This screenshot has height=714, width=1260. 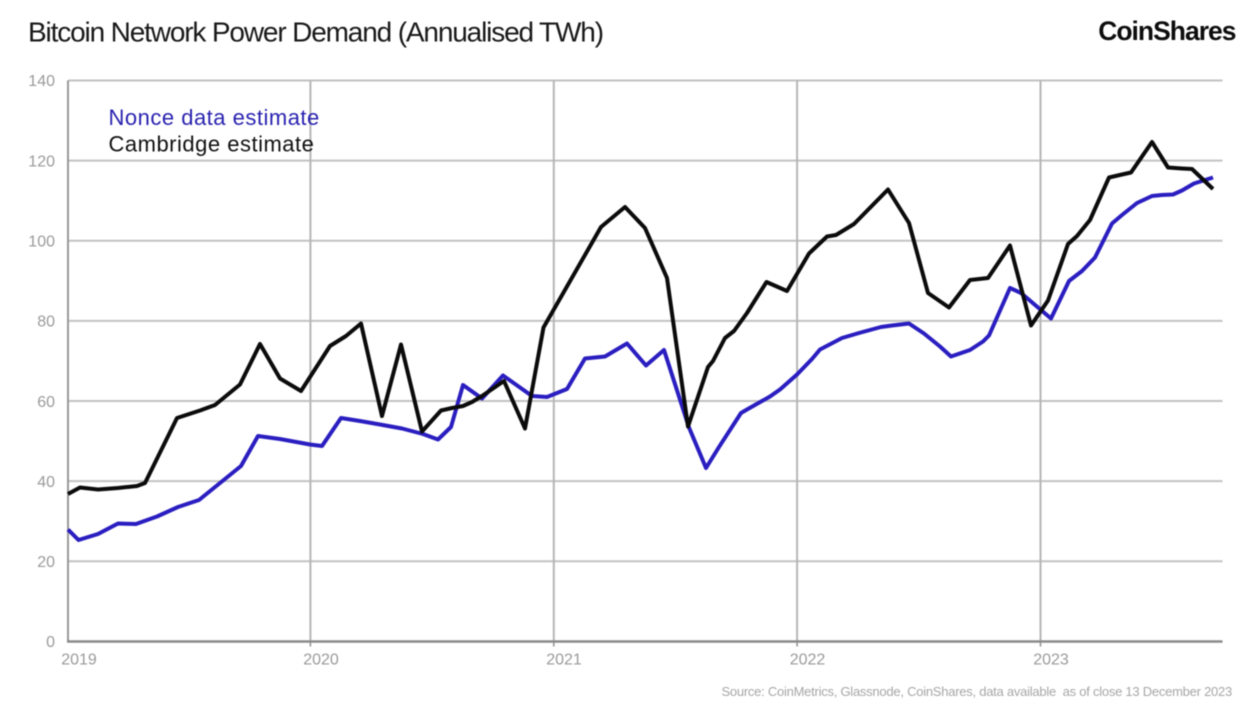 What do you see at coordinates (46, 562) in the screenshot?
I see `svg-text: 20` at bounding box center [46, 562].